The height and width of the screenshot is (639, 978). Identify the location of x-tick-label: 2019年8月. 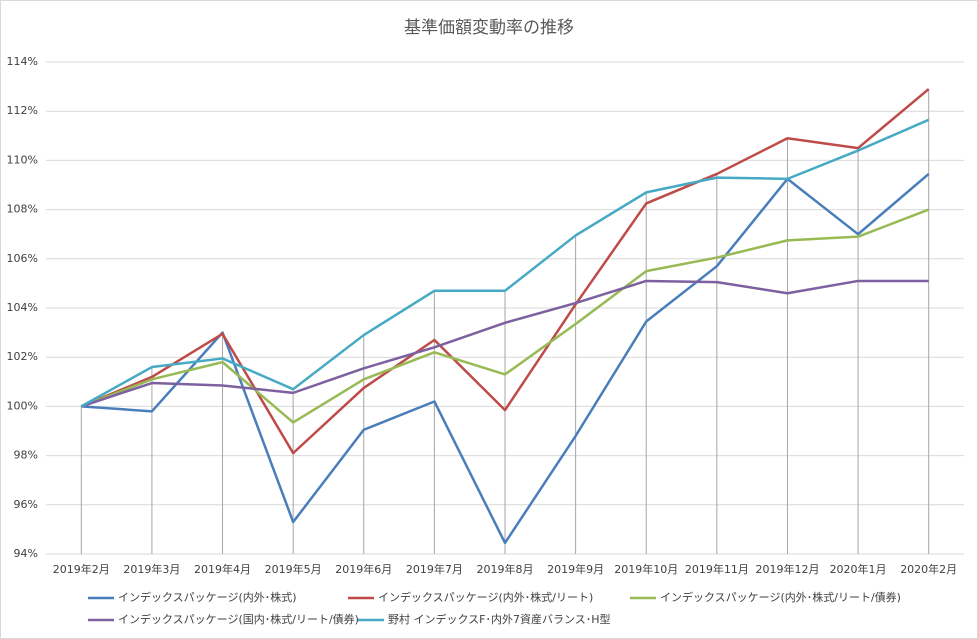
(505, 569).